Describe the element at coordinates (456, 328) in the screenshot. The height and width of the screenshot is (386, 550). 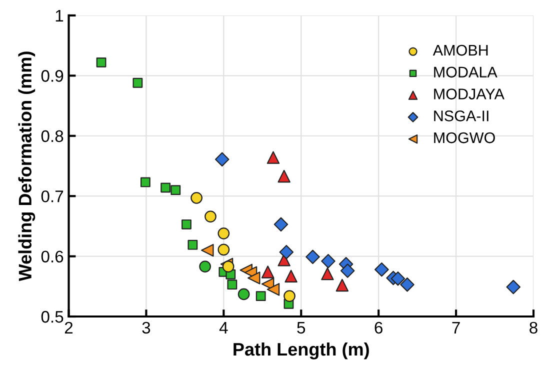
I see `x-tick-label: 7` at that location.